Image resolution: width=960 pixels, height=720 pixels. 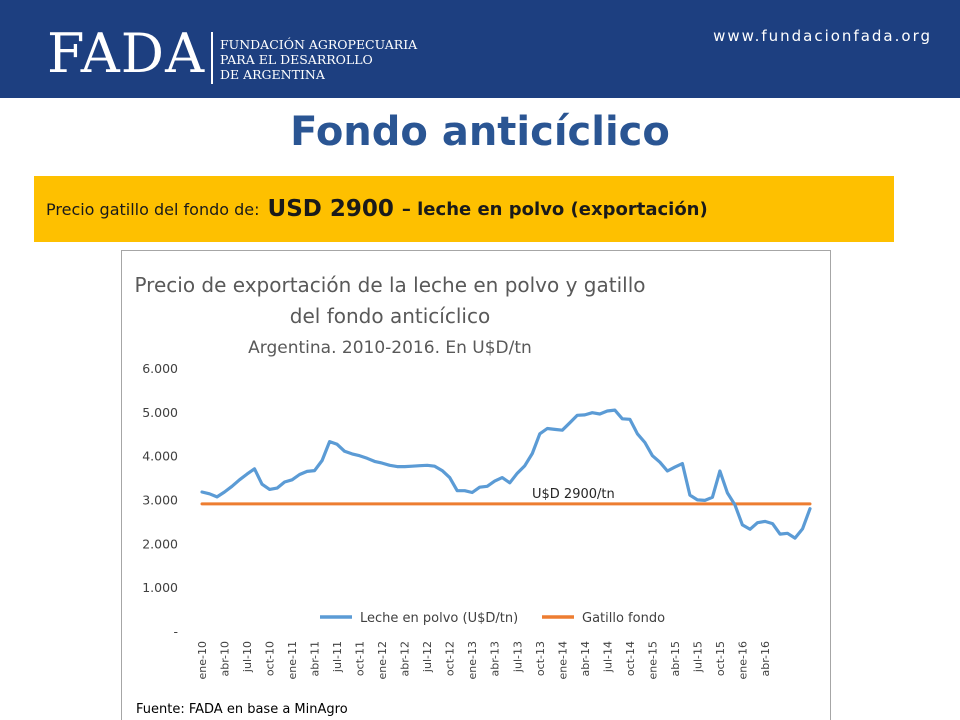 What do you see at coordinates (506, 474) in the screenshot?
I see `milk-price-series-line` at bounding box center [506, 474].